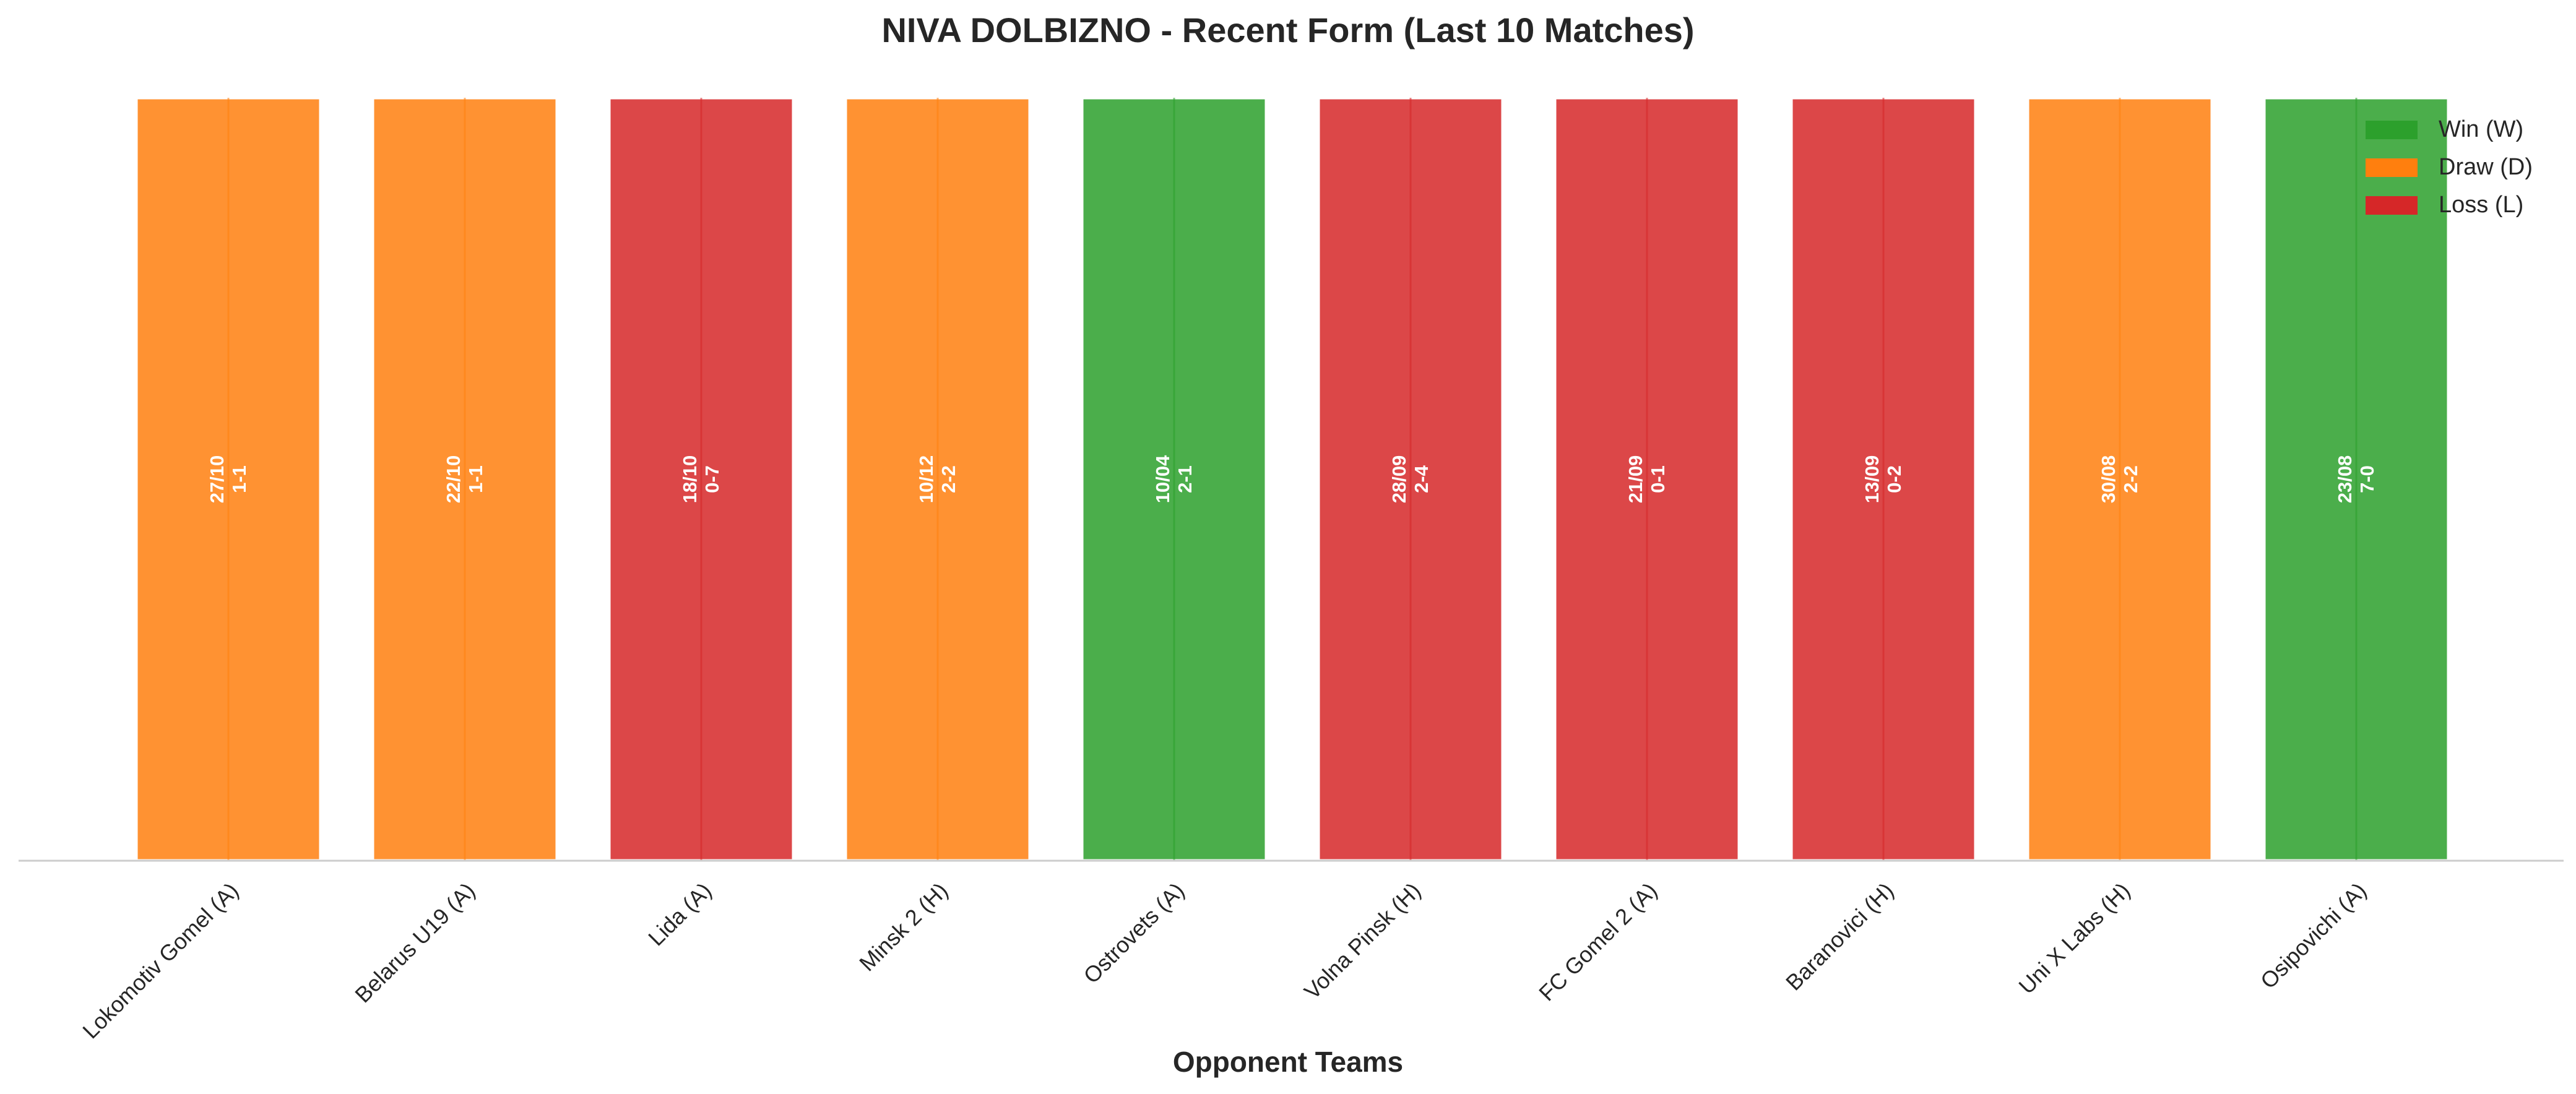 The image size is (2576, 1094). What do you see at coordinates (2313, 935) in the screenshot?
I see `x-tick-label: Osipovichi (A)` at bounding box center [2313, 935].